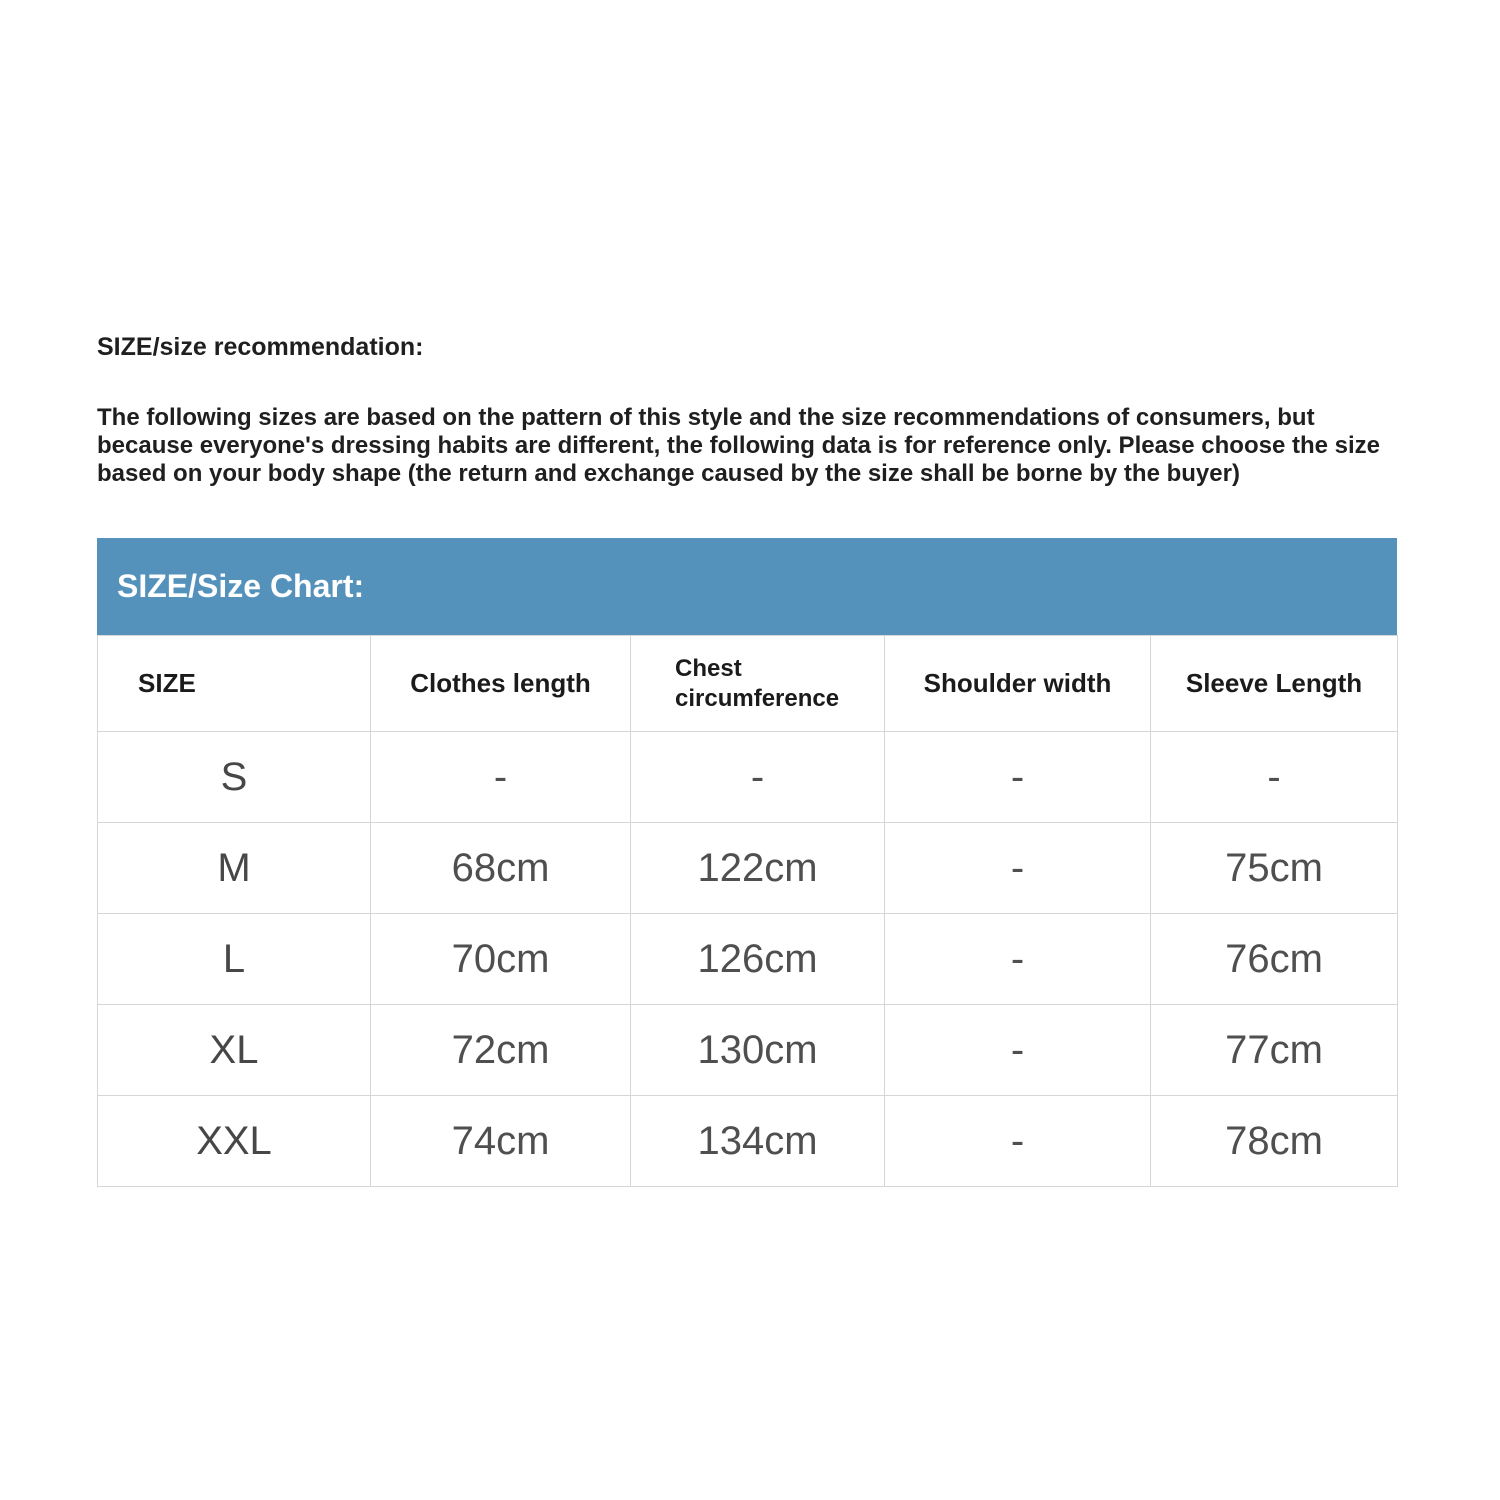  Describe the element at coordinates (757, 1141) in the screenshot. I see `chest-circumference-cell: 134cm` at that location.